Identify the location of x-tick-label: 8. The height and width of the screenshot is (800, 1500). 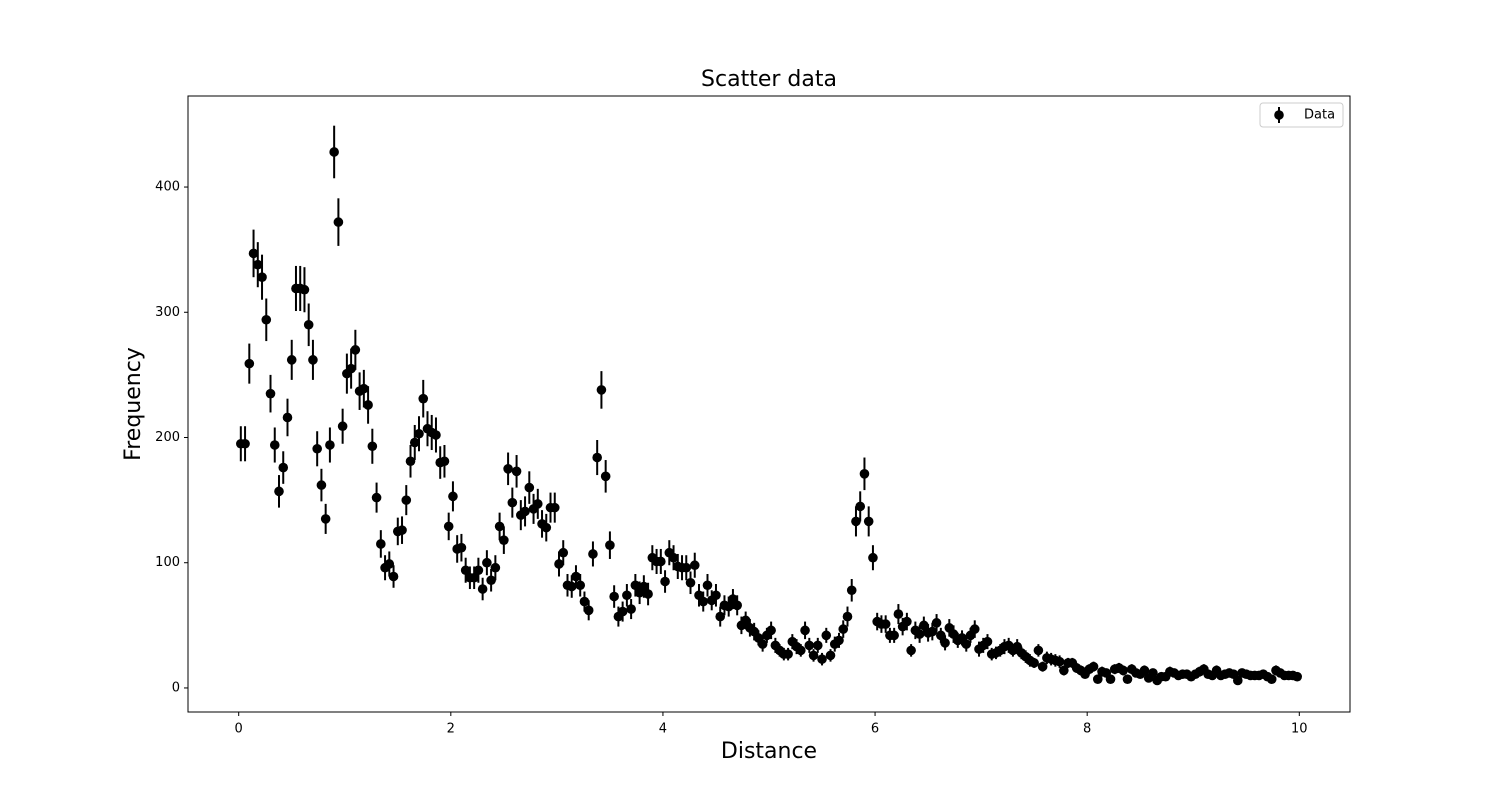
(1087, 729).